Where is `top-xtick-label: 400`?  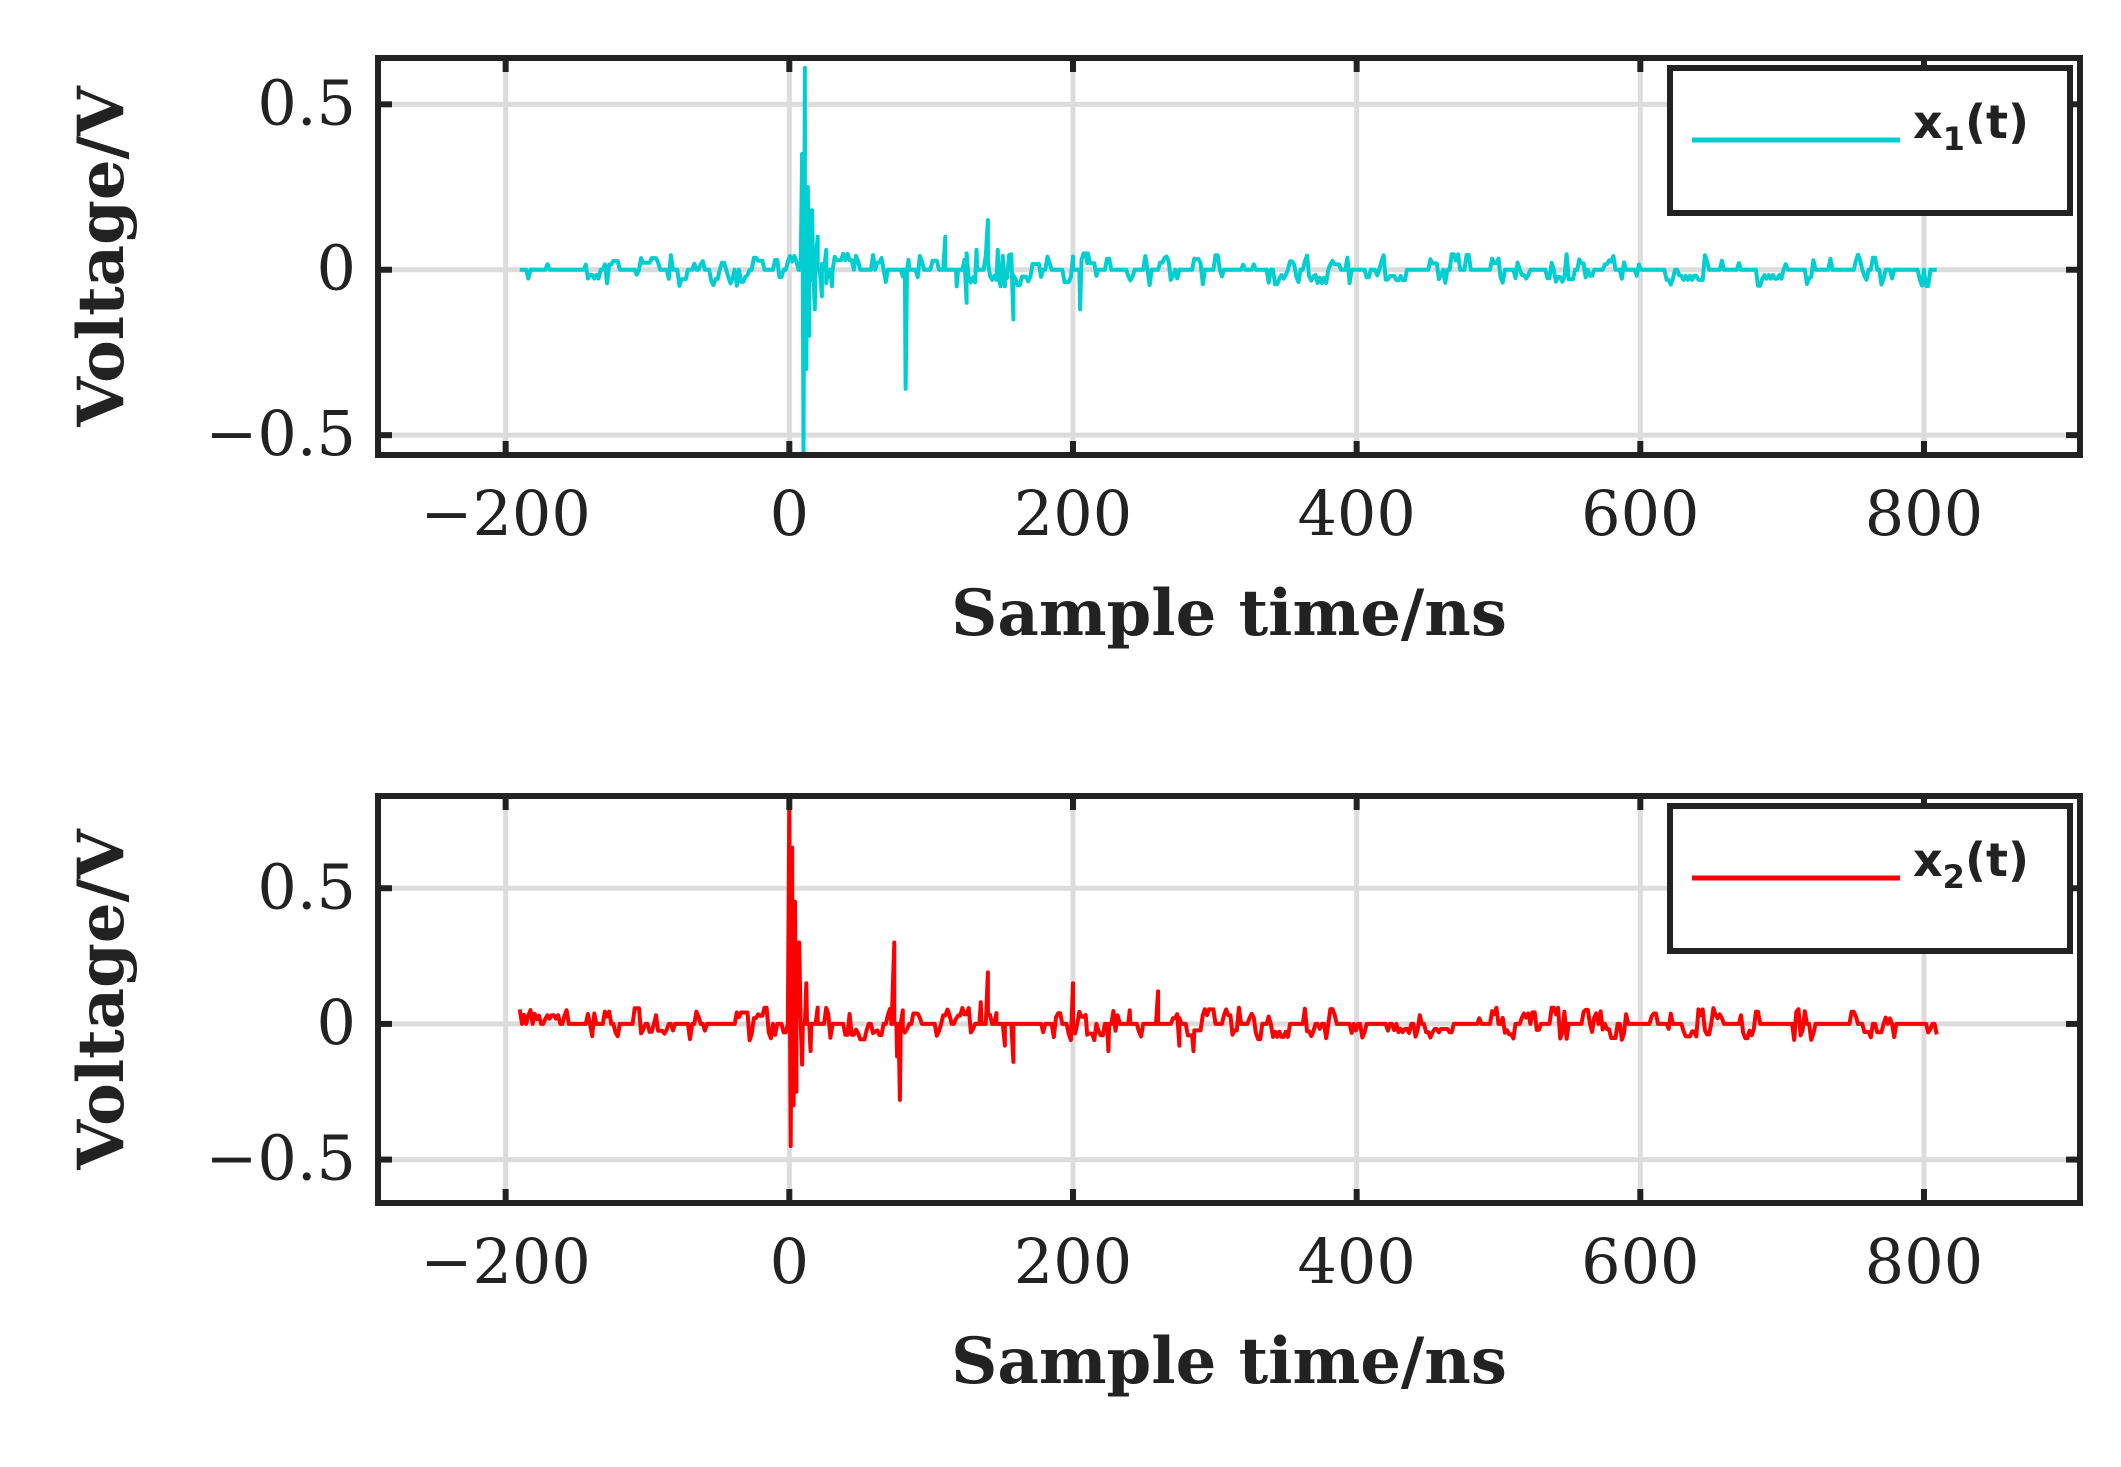
top-xtick-label: 400 is located at coordinates (1356, 513).